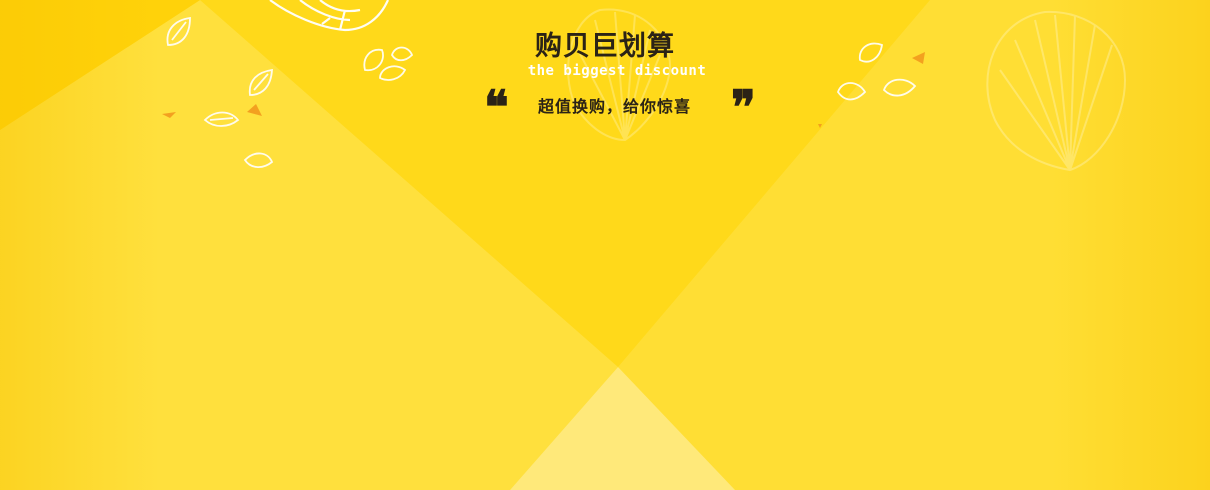  Describe the element at coordinates (615, 106) in the screenshot. I see `banner-slogan: 超值换购，给你惊喜` at that location.